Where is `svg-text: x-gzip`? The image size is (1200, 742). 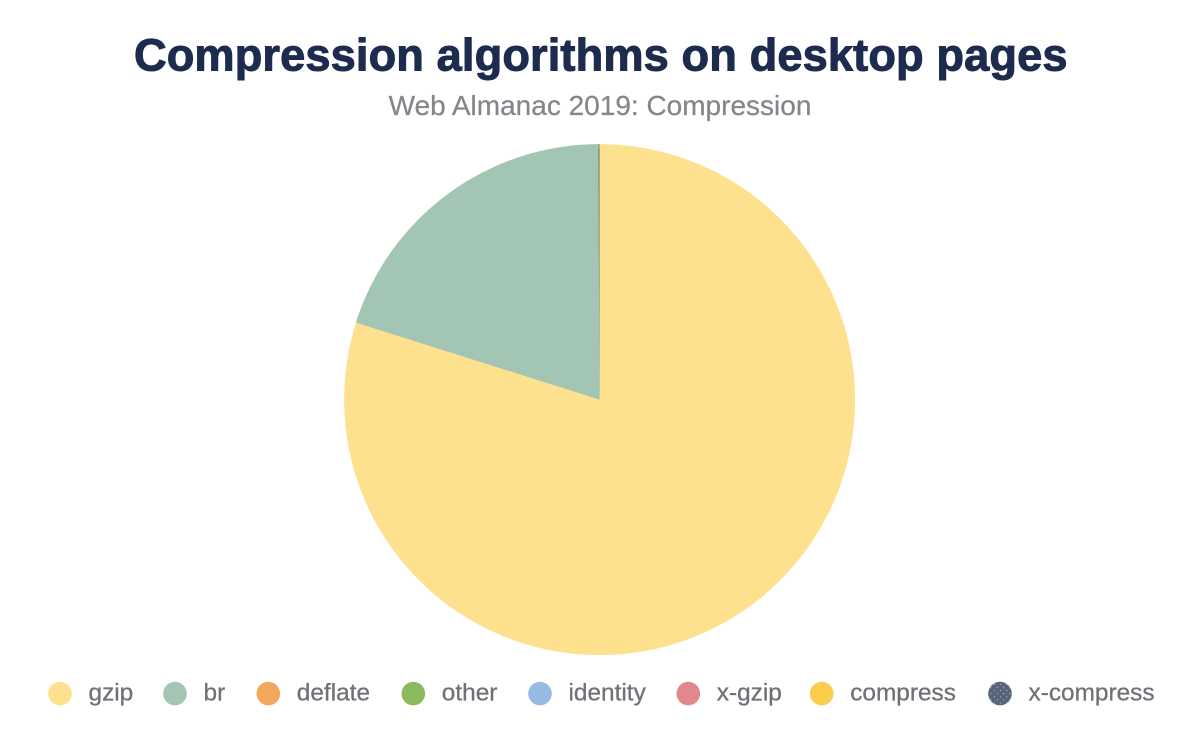 svg-text: x-gzip is located at coordinates (749, 693).